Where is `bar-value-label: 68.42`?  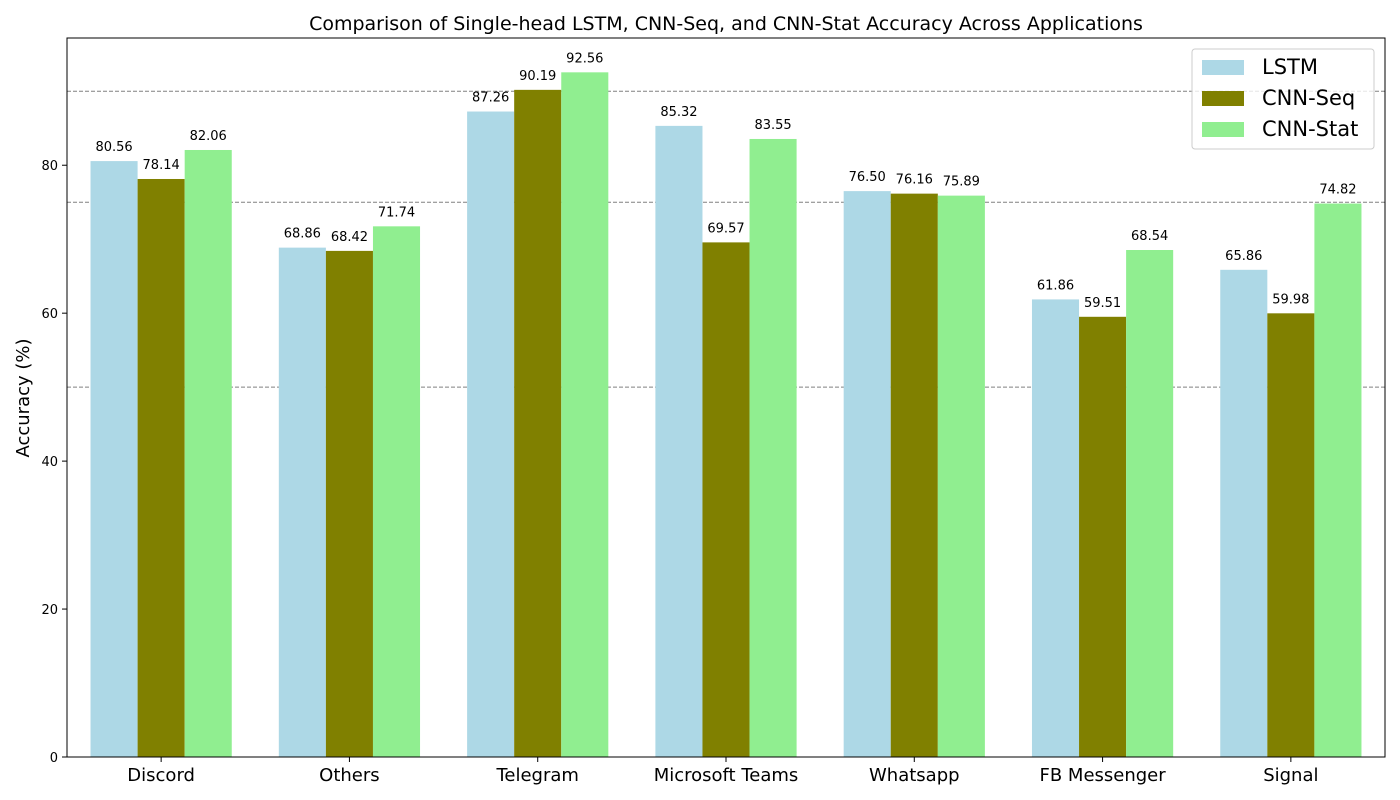
bar-value-label: 68.42 is located at coordinates (349, 237).